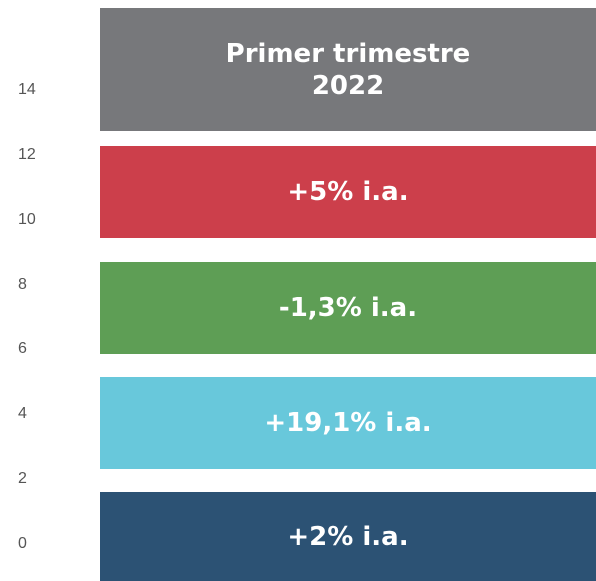  I want to click on box-label: +2% i.a., so click(348, 536).